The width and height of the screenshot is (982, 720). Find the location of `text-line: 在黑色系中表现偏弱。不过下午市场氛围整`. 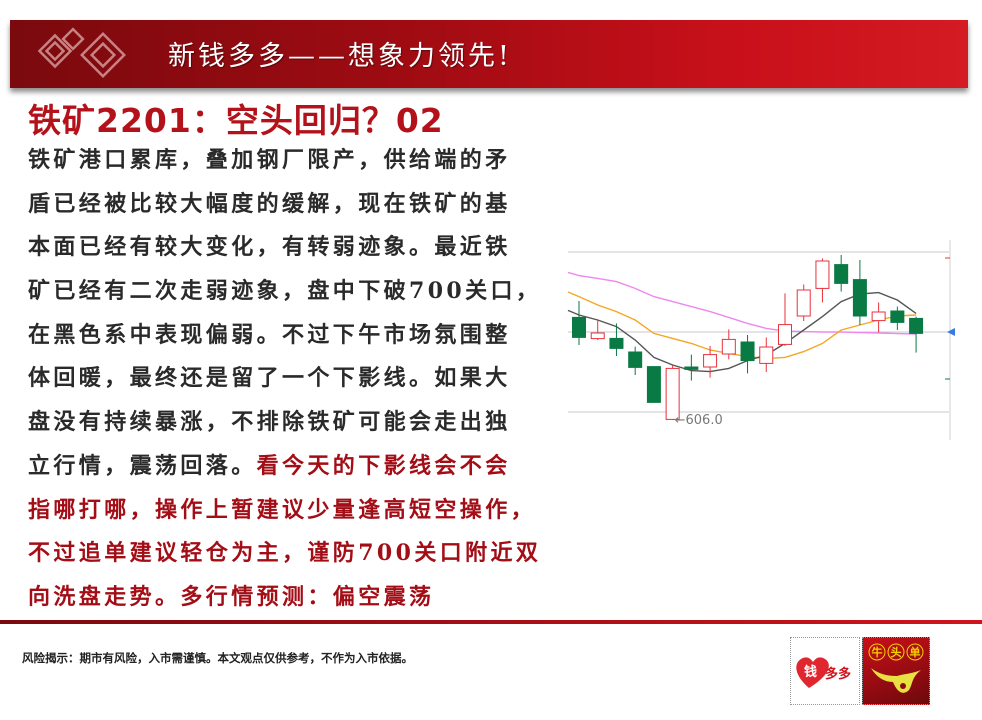

text-line: 在黑色系中表现偏弱。不过下午市场氛围整 is located at coordinates (298, 340).